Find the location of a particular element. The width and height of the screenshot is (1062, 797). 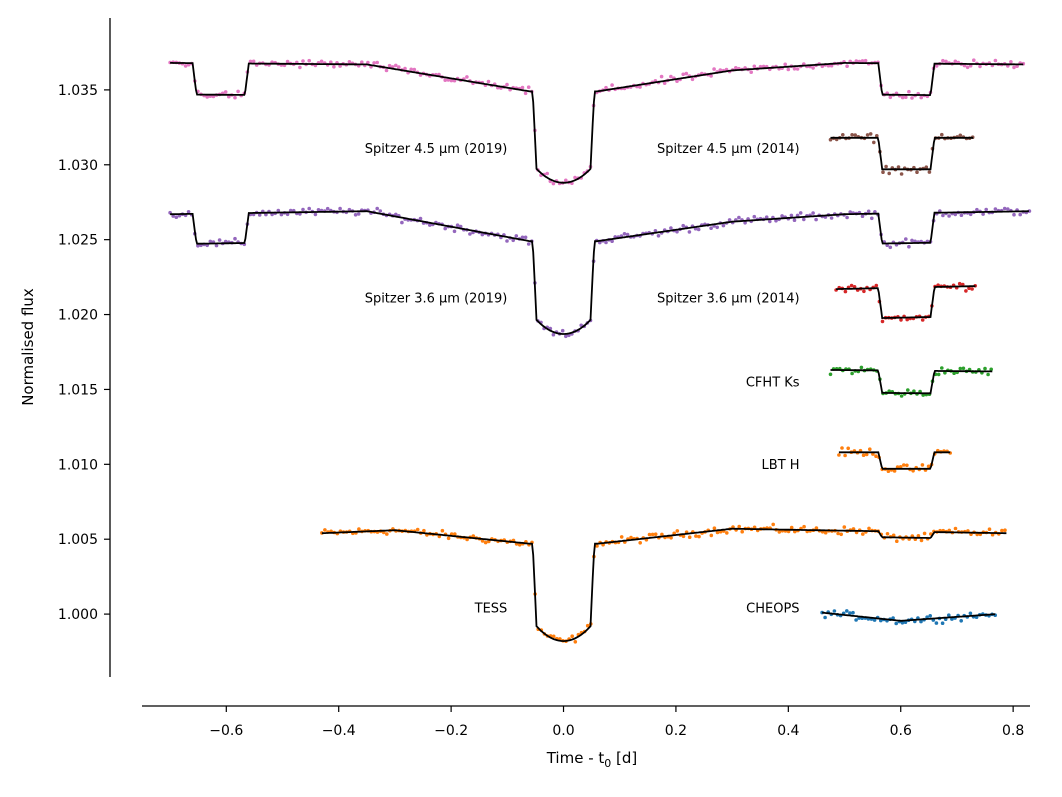

model-cfht-ks is located at coordinates (911, 382).